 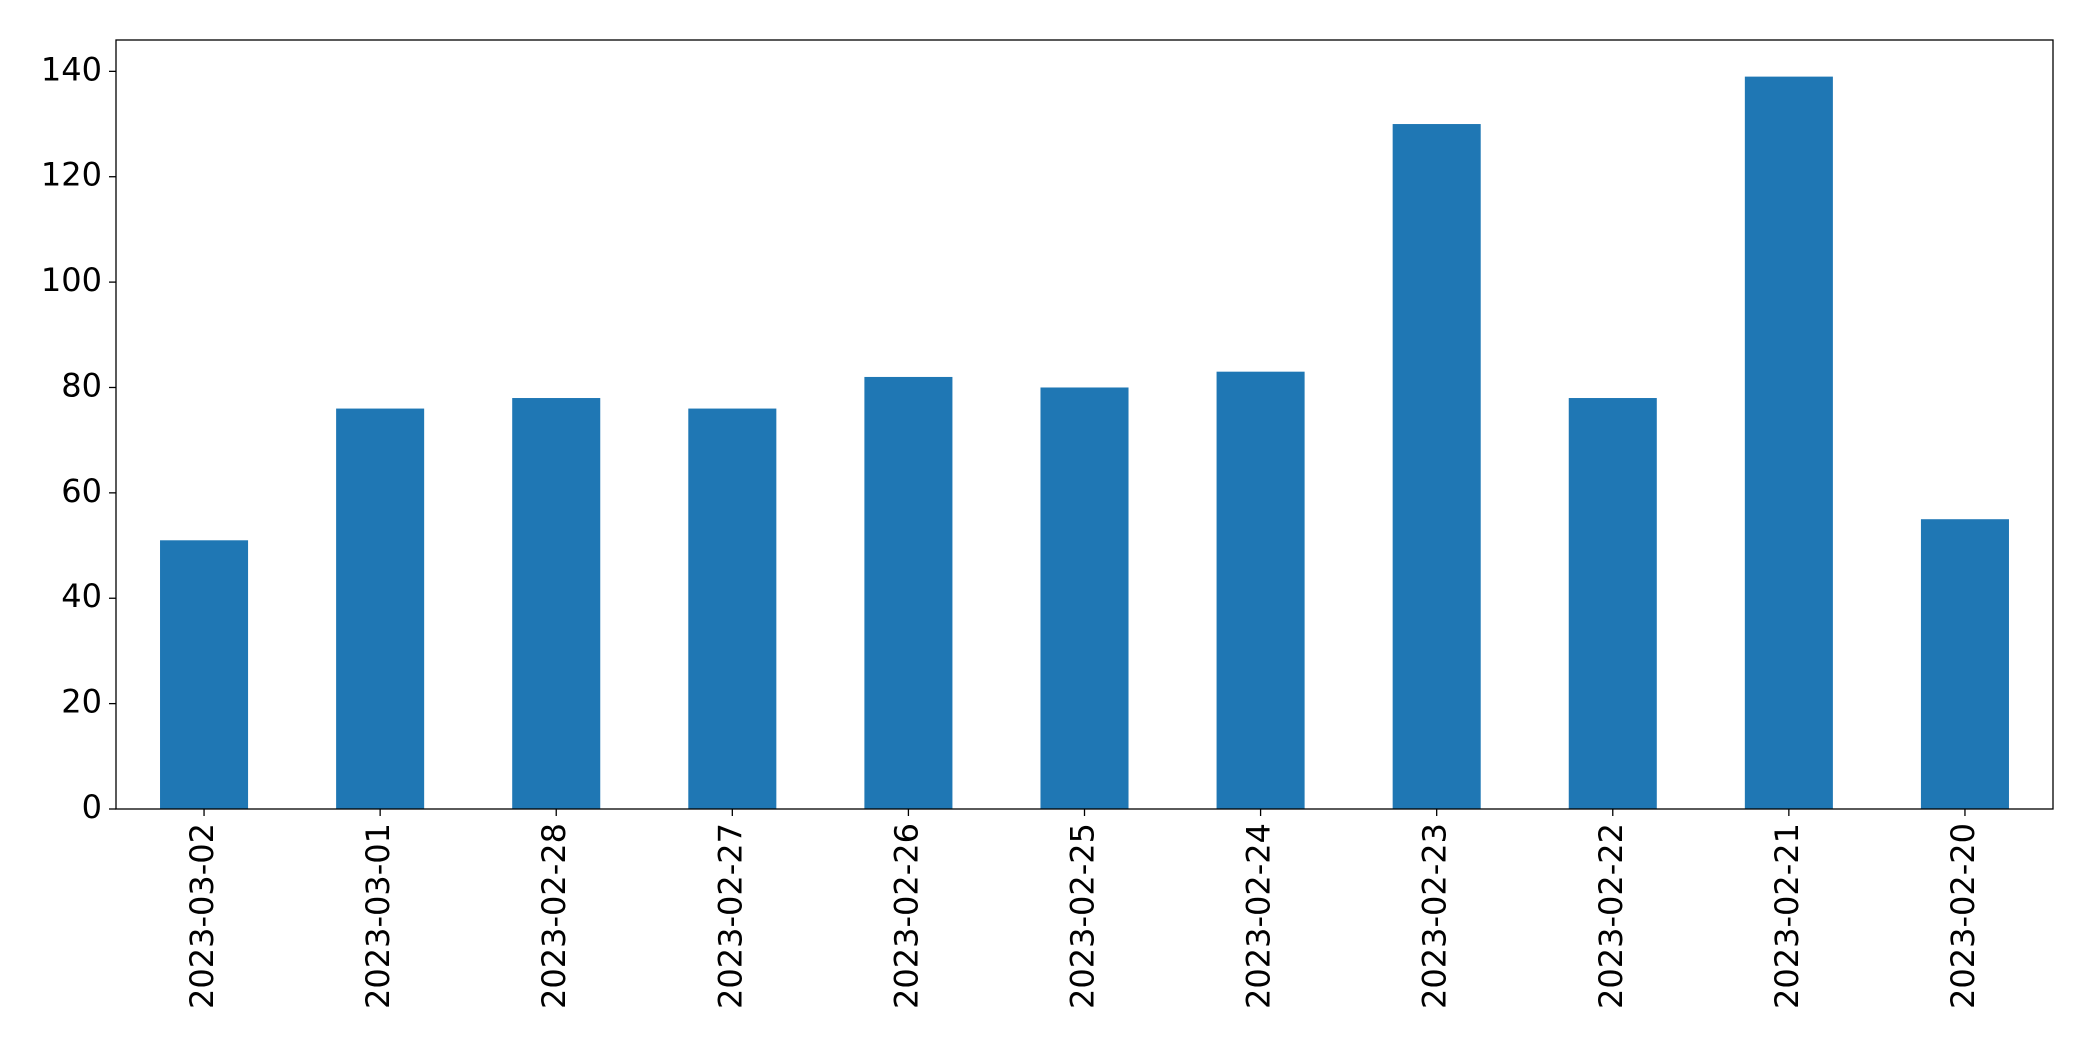 What do you see at coordinates (81, 596) in the screenshot?
I see `y-tick-label: 40` at bounding box center [81, 596].